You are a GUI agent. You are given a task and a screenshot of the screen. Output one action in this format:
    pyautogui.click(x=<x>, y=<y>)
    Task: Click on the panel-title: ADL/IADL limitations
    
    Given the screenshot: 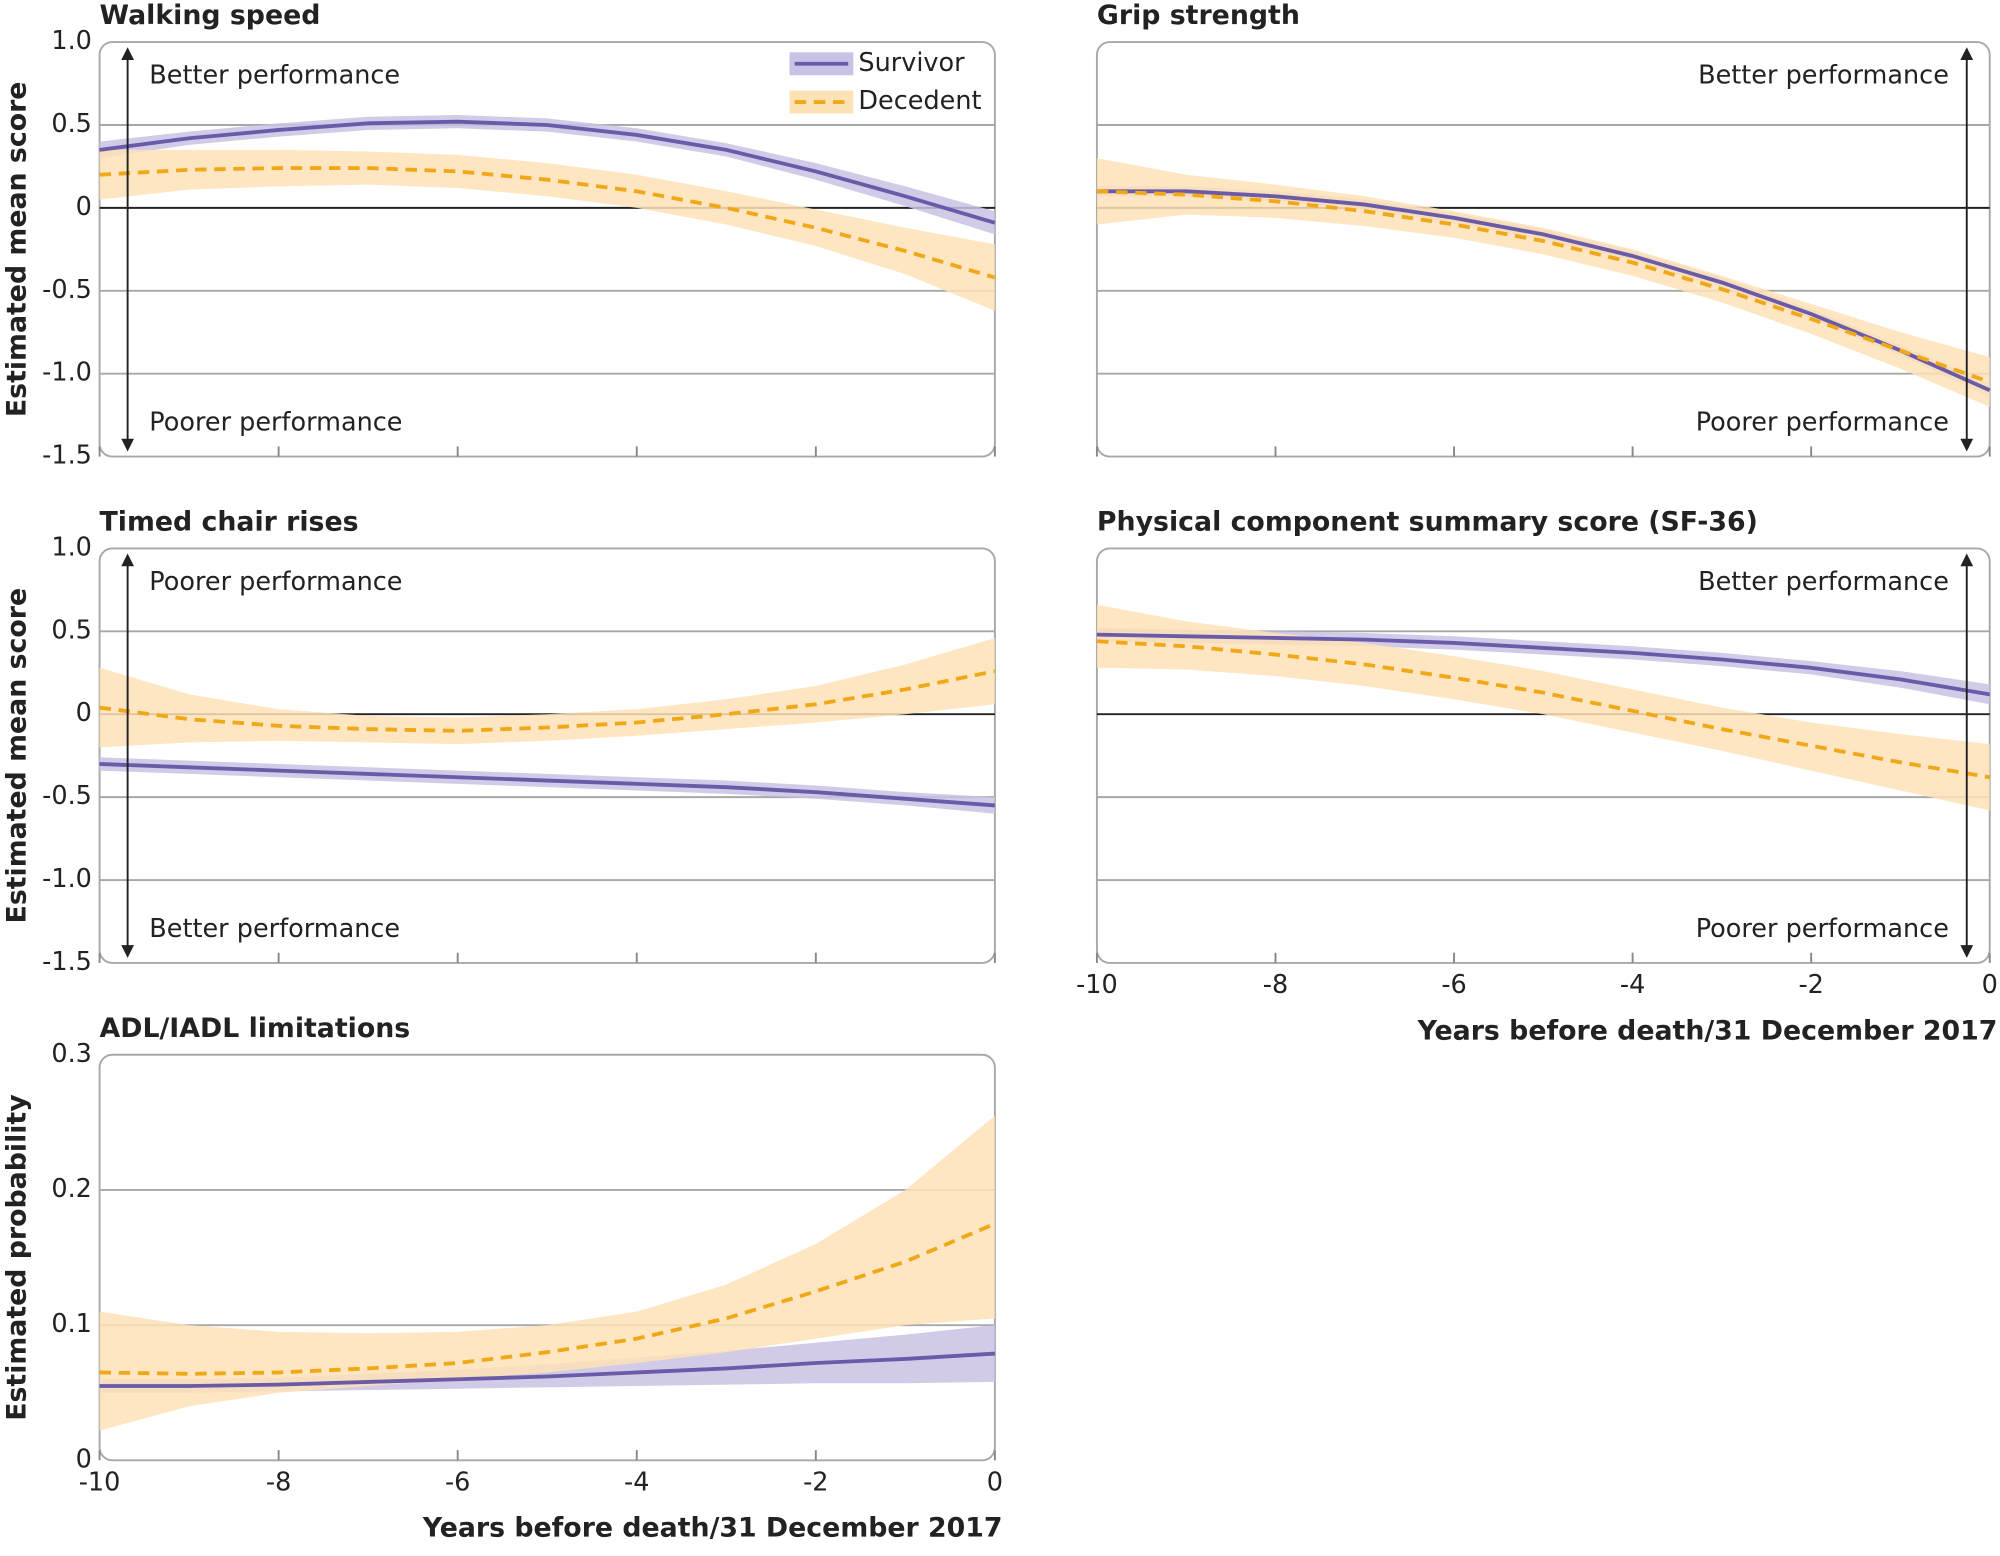 What is the action you would take?
    pyautogui.click(x=255, y=1028)
    